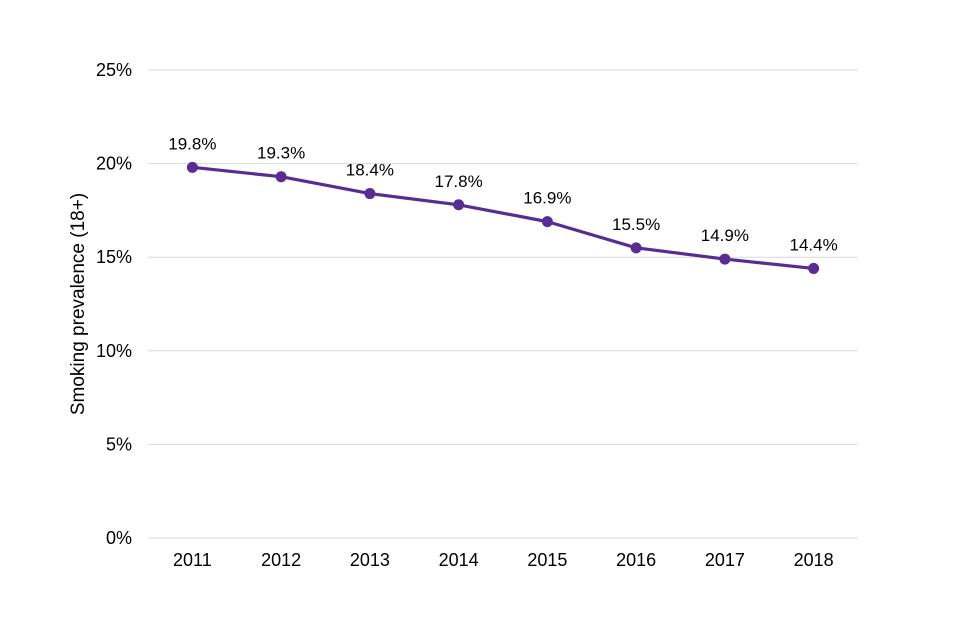  I want to click on y-tick-label: 10%, so click(114, 351).